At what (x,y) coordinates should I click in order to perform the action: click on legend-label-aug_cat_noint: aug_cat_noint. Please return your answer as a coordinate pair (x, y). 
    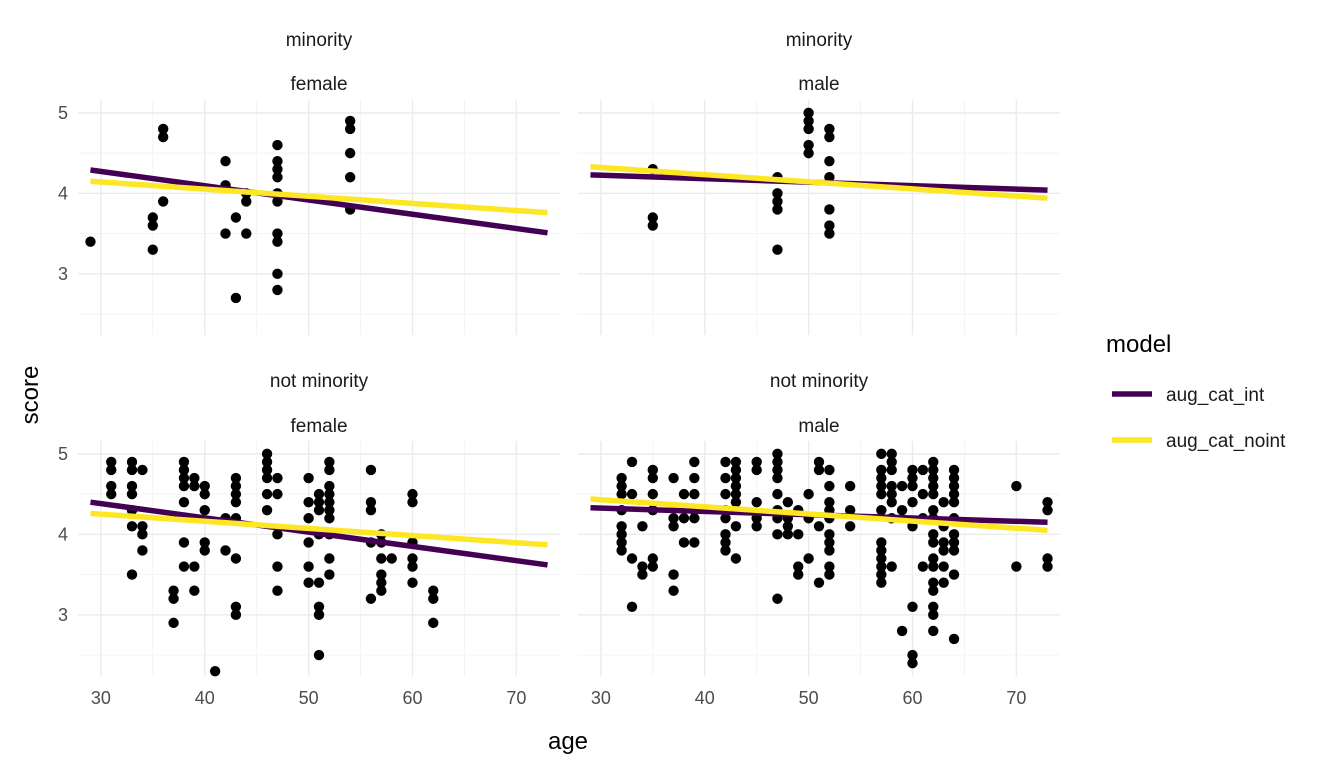
    Looking at the image, I should click on (1226, 441).